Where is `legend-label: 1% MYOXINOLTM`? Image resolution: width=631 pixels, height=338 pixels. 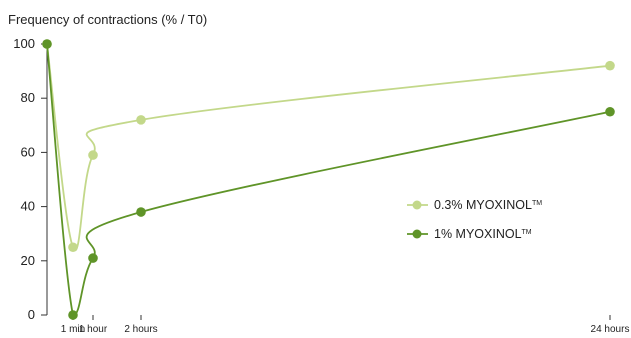 legend-label: 1% MYOXINOLTM is located at coordinates (483, 234).